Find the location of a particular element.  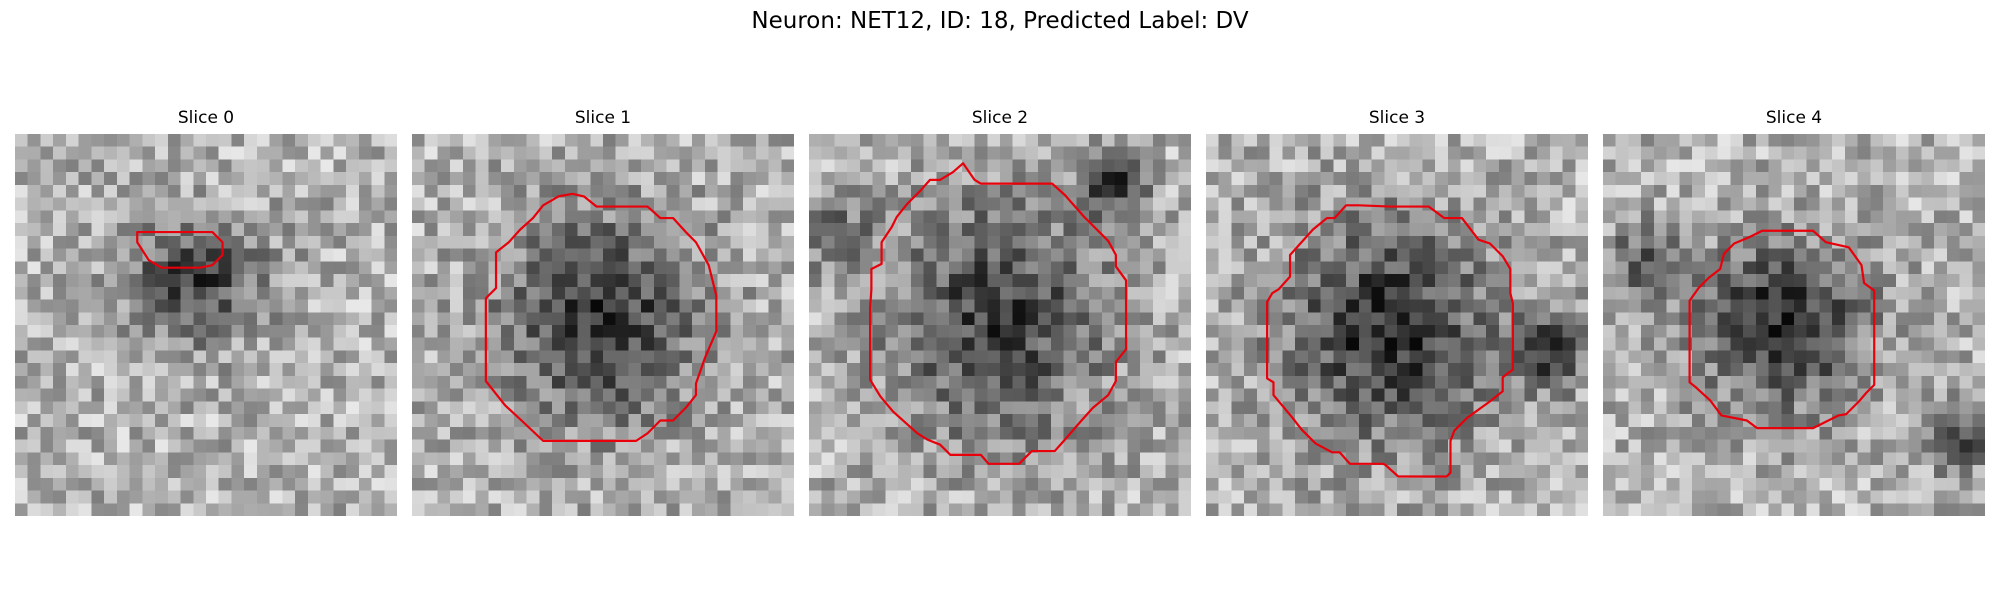

slice-title-2: Slice 2 is located at coordinates (1000, 118).